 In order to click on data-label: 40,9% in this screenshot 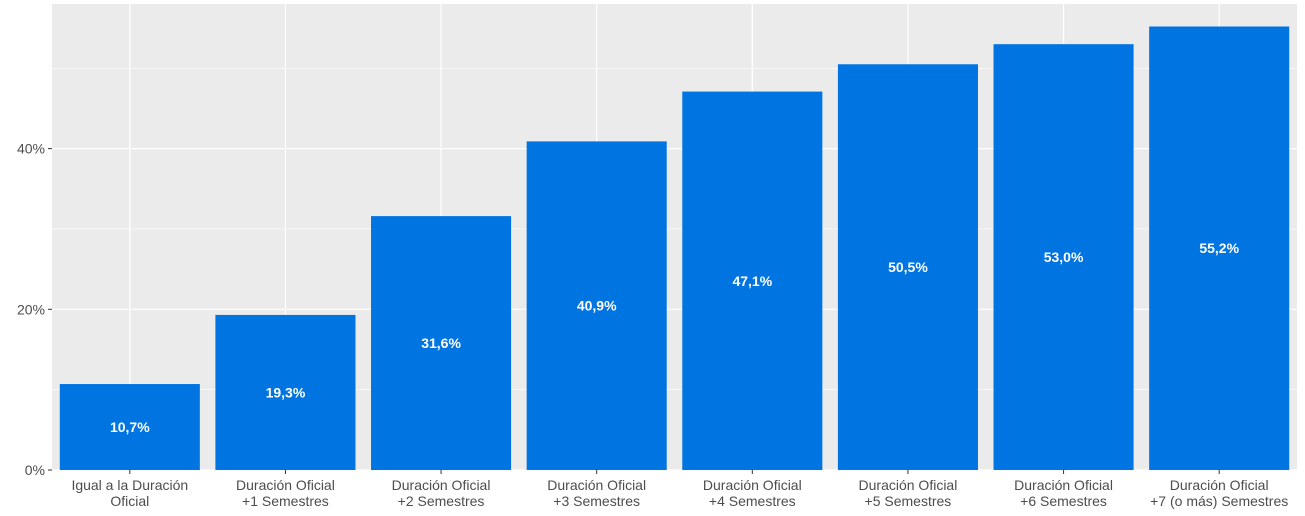, I will do `click(597, 306)`.